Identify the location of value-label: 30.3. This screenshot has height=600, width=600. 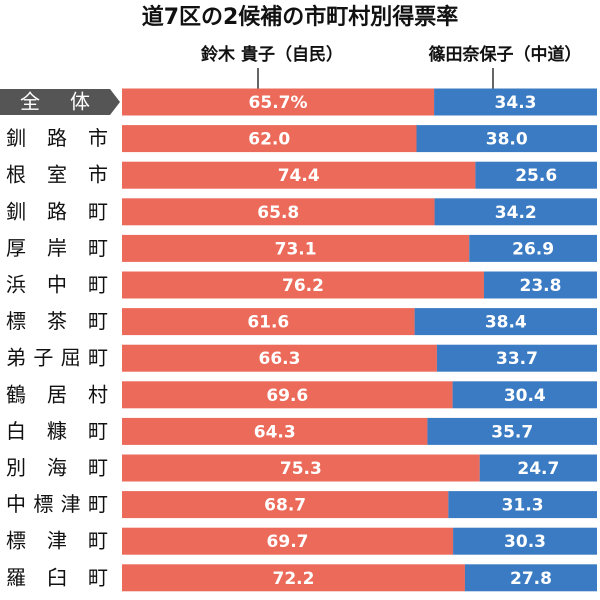
(525, 542).